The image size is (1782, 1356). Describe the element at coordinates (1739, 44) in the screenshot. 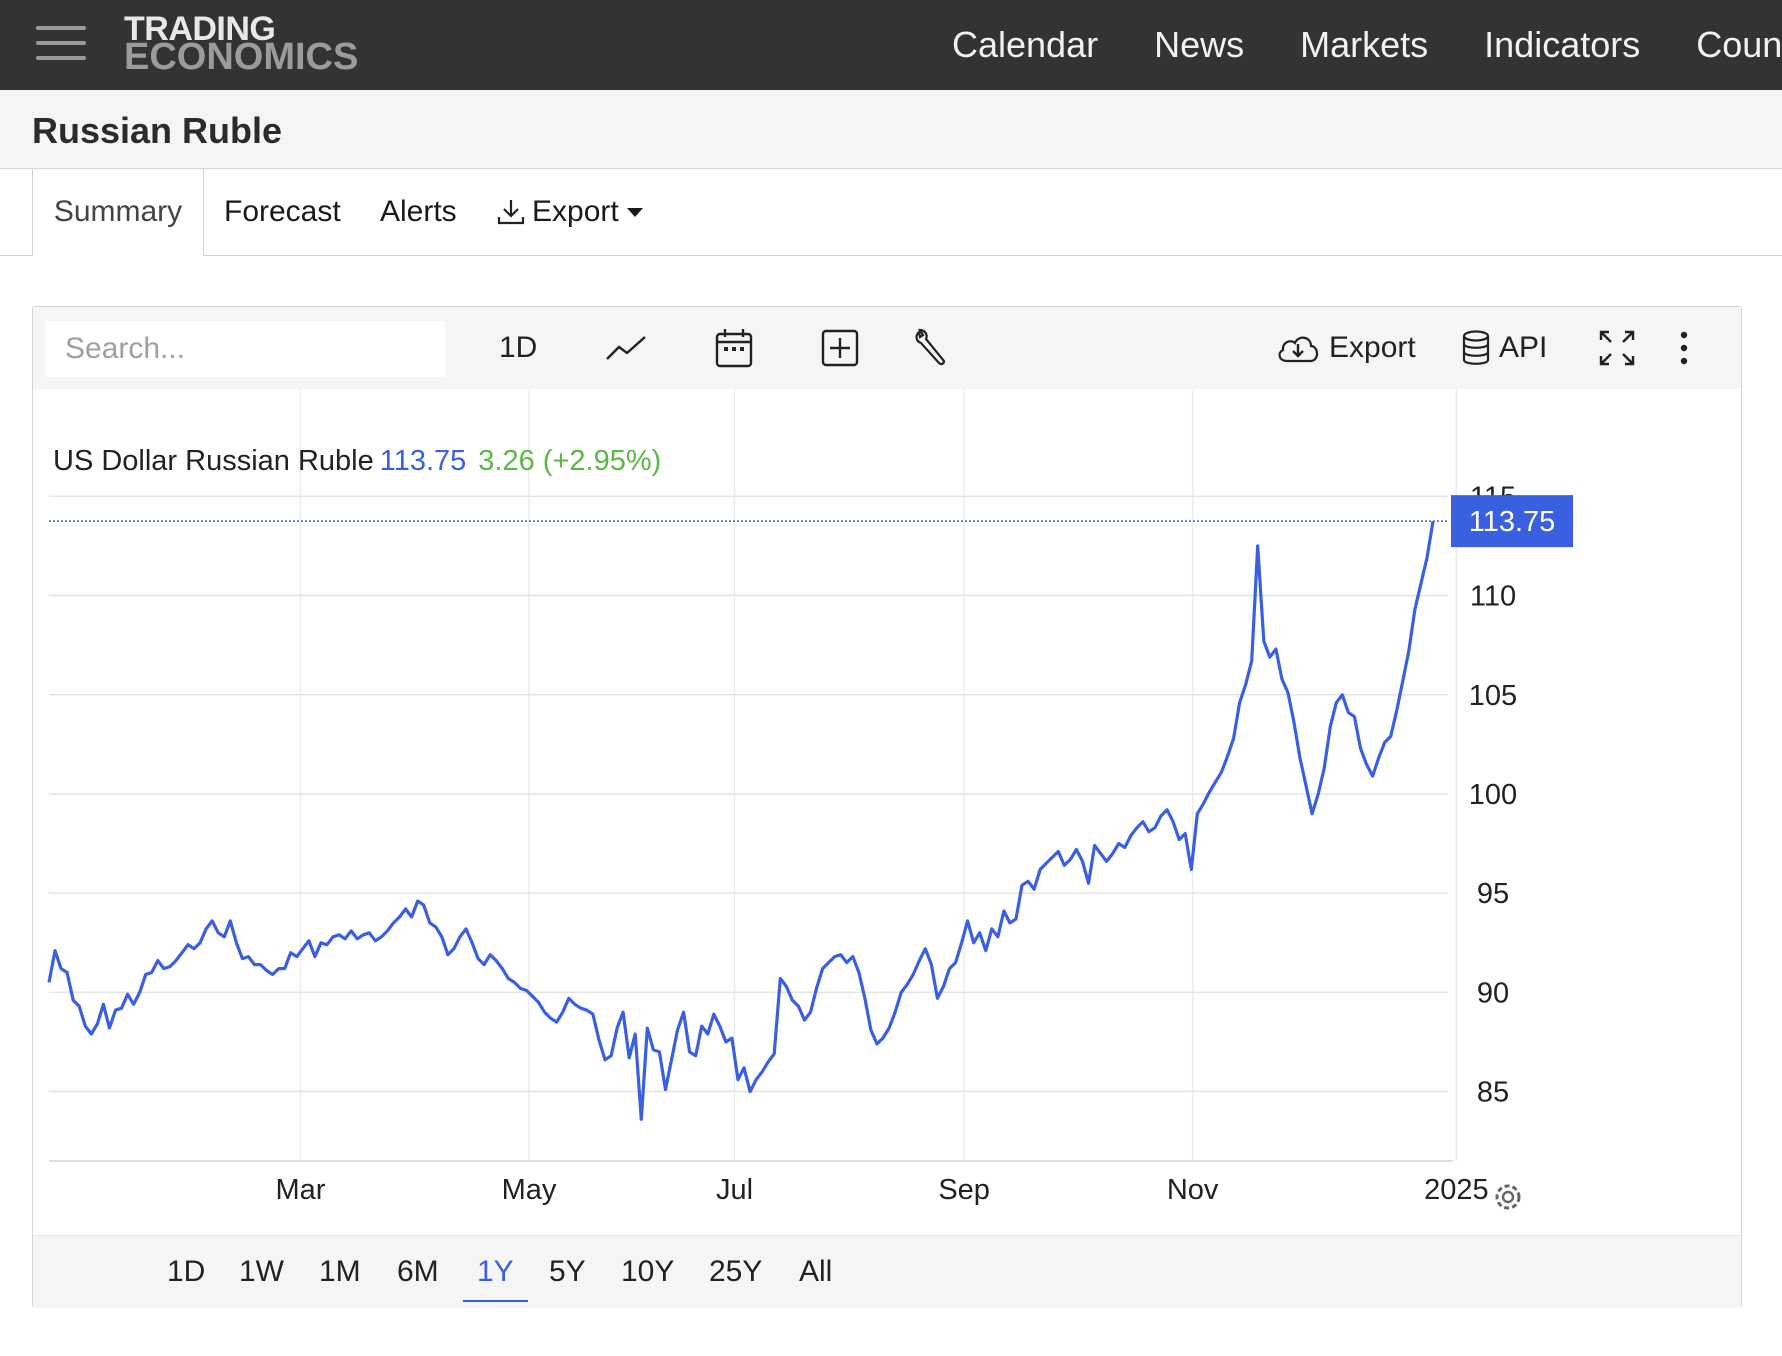

I see `nav-countries: Coun` at that location.